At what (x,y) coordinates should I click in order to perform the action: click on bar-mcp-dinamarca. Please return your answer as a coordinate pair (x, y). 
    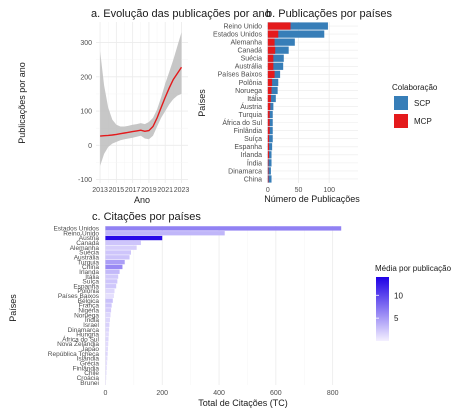
    Looking at the image, I should click on (268, 171).